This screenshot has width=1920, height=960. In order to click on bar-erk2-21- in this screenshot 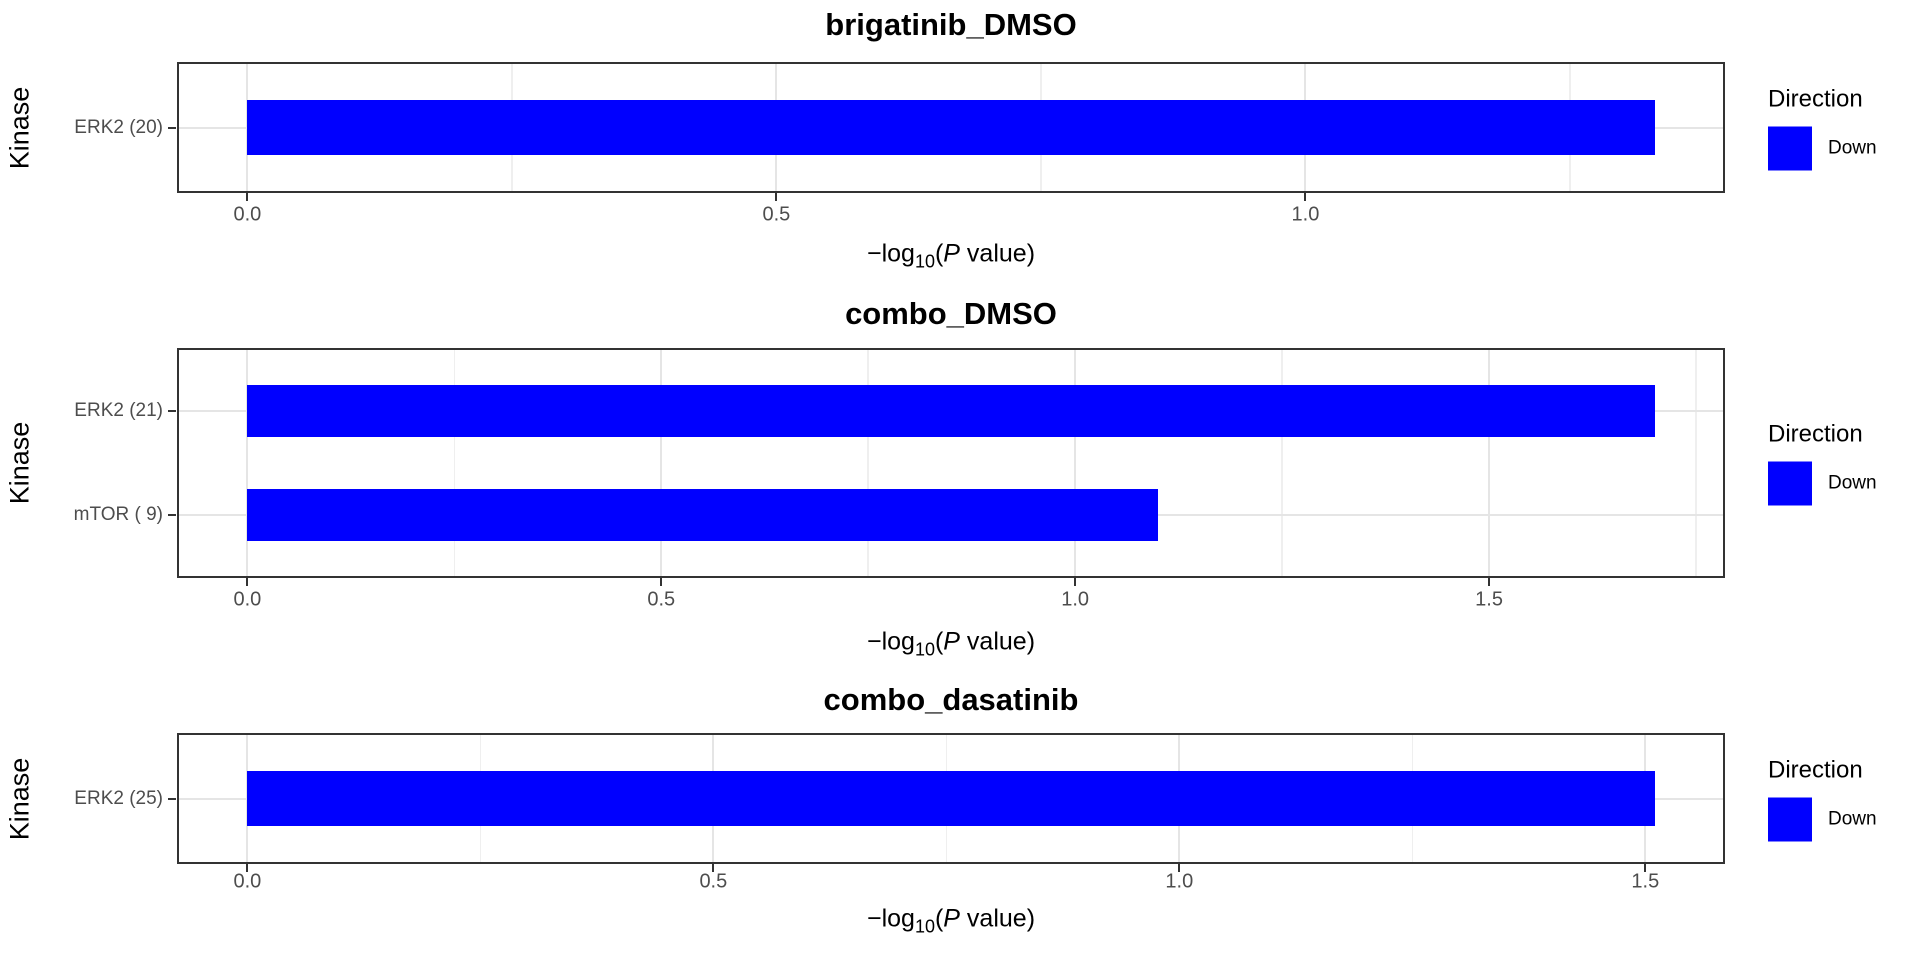, I will do `click(951, 410)`.